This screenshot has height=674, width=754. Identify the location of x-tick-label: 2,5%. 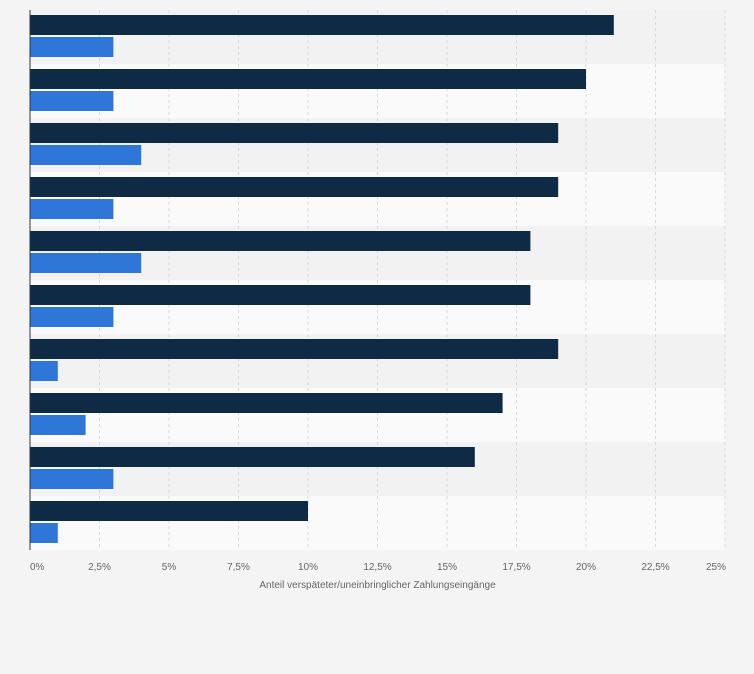
(99, 567).